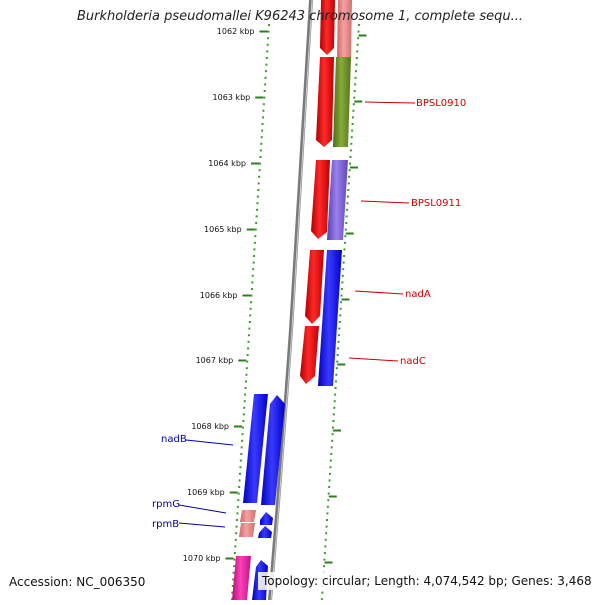 The width and height of the screenshot is (600, 605). I want to click on leader-nadc, so click(373, 359).